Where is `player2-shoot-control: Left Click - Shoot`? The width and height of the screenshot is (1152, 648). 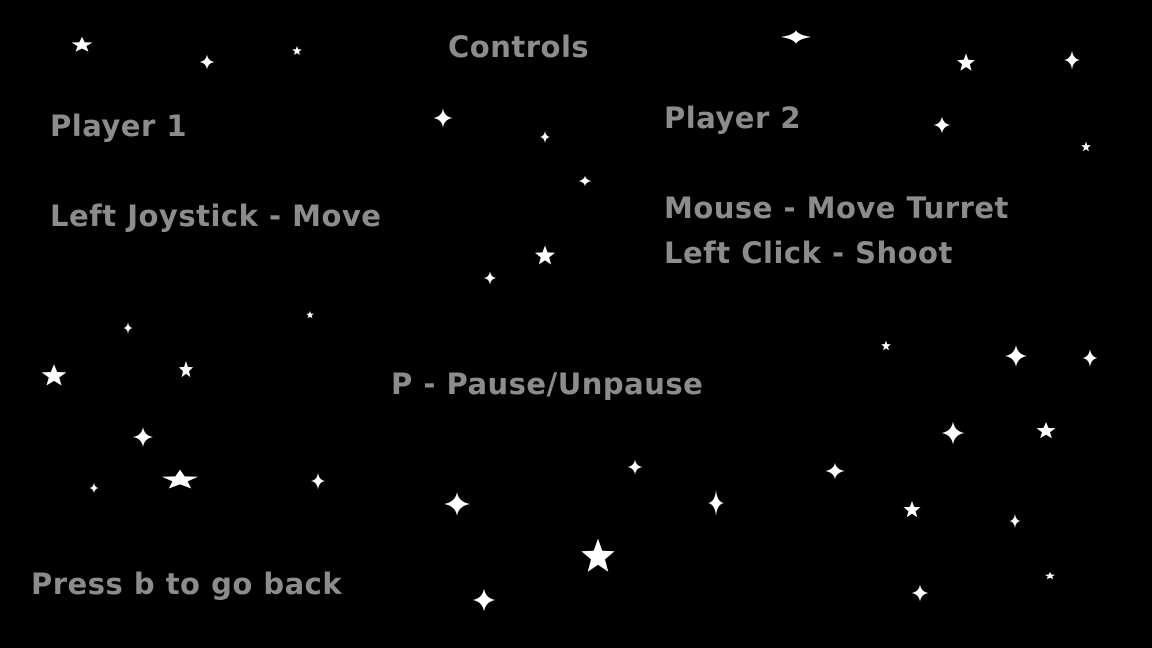
player2-shoot-control: Left Click - Shoot is located at coordinates (808, 253).